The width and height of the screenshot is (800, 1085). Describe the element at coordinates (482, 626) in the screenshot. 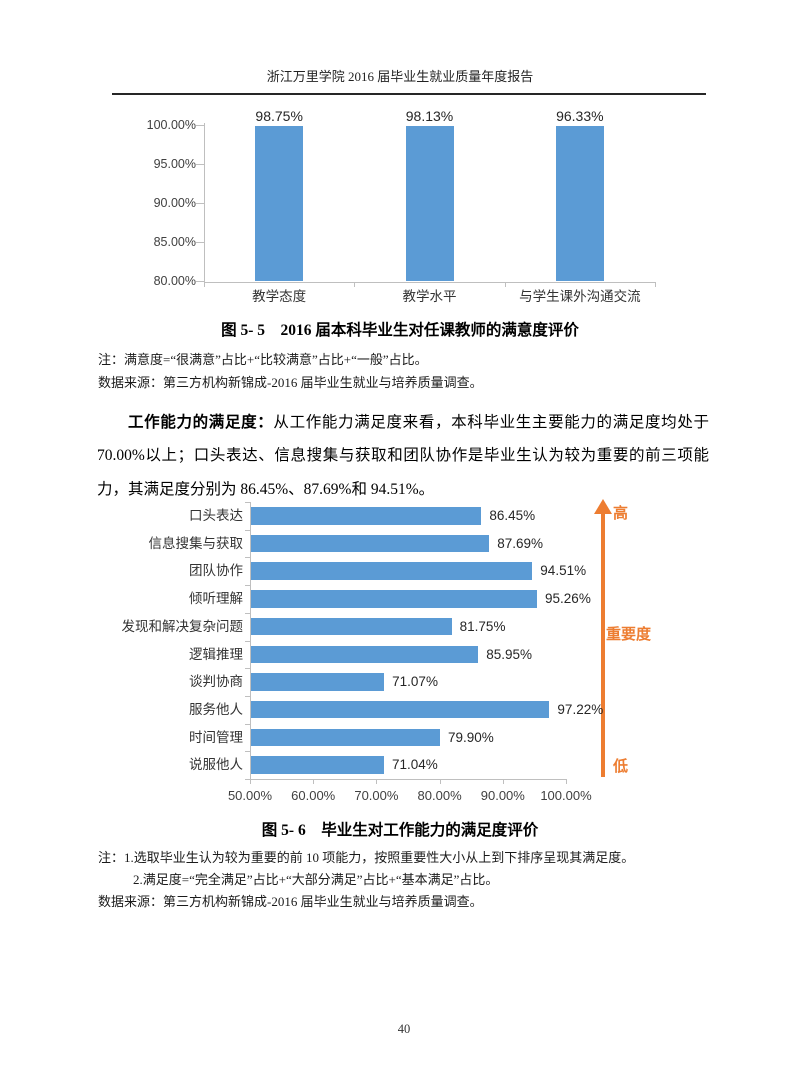

I see `bar-value-label: 81.75%` at that location.